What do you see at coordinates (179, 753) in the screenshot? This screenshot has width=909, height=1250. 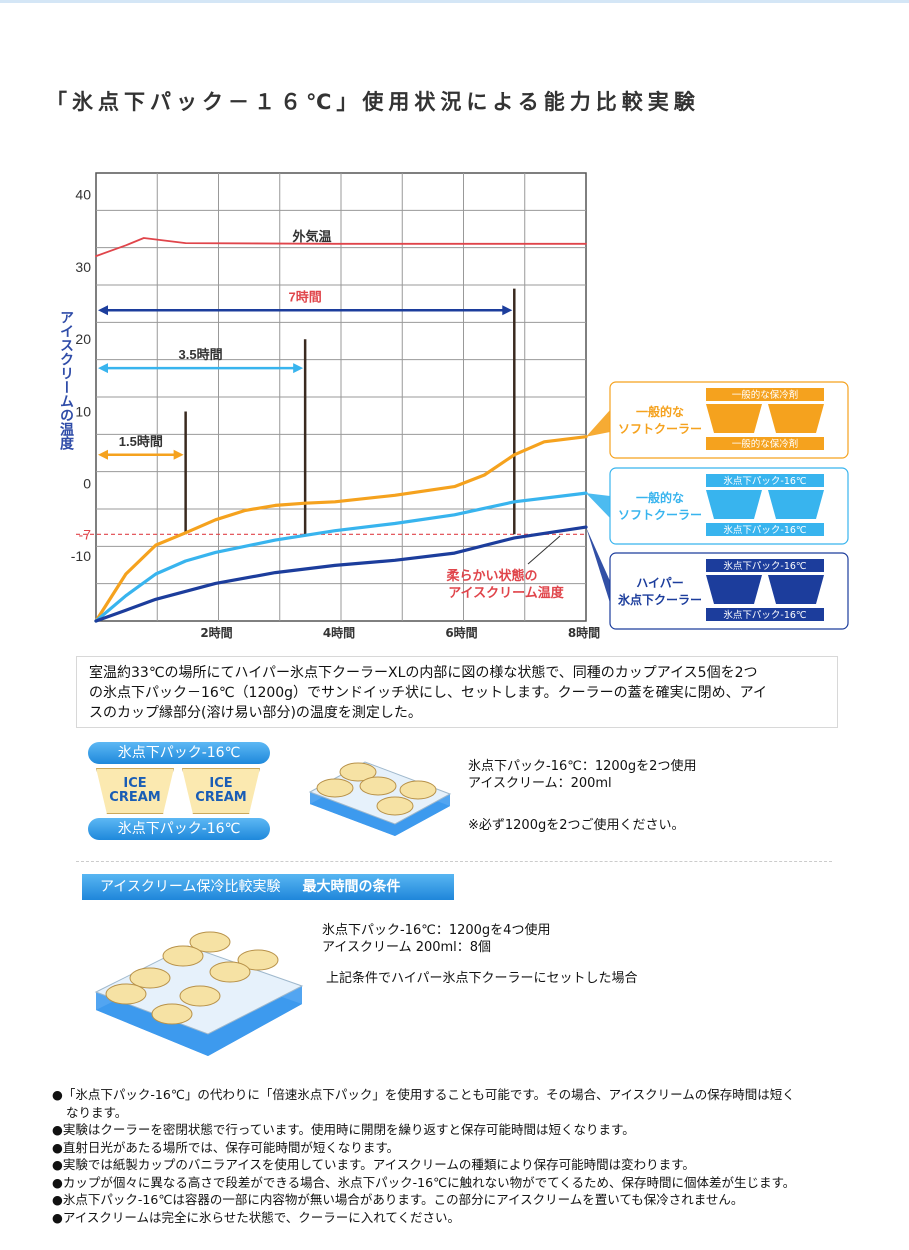 I see `pack-top-label: 氷点下パック-16℃` at bounding box center [179, 753].